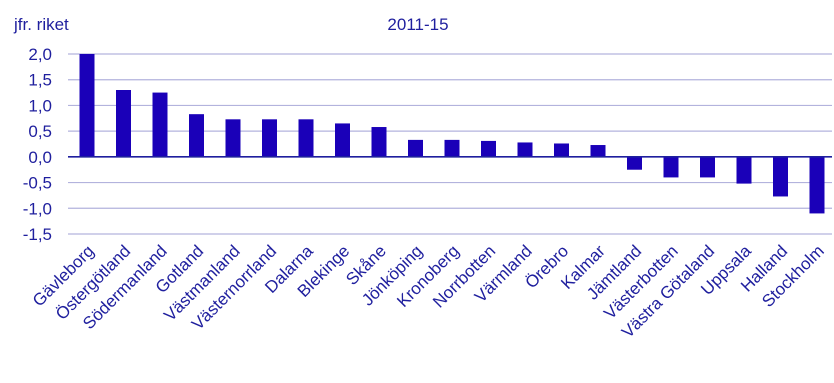 The width and height of the screenshot is (834, 383). What do you see at coordinates (40, 54) in the screenshot?
I see `y-tick-label: 2,0` at bounding box center [40, 54].